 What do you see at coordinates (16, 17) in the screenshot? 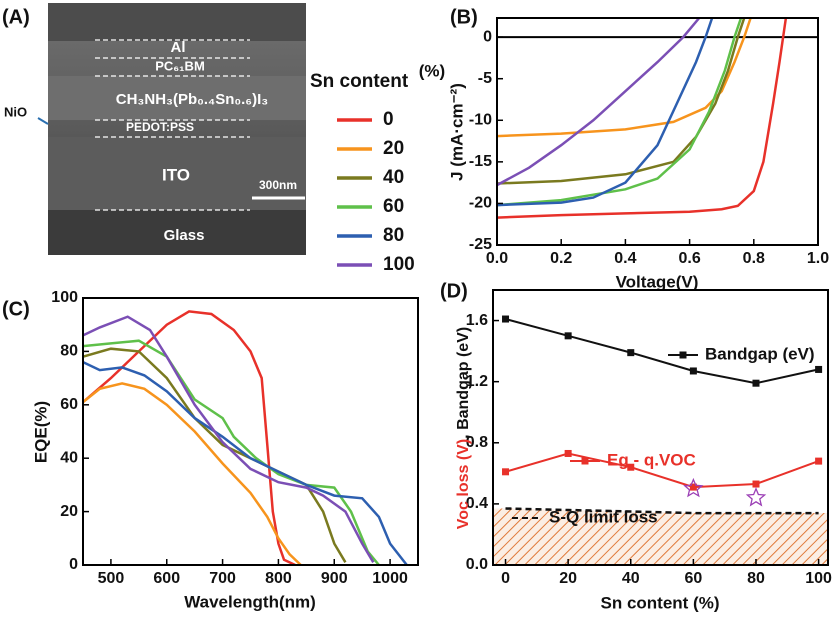
I see `panel-label: (A)` at bounding box center [16, 17].